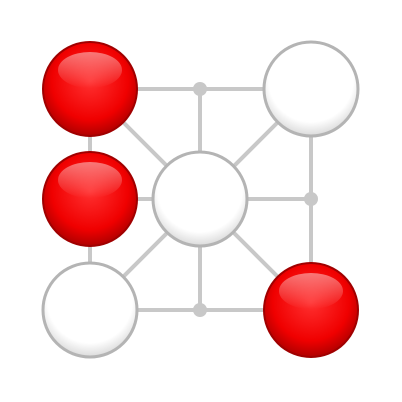  What do you see at coordinates (90, 310) in the screenshot?
I see `white-piece-bottom-left` at bounding box center [90, 310].